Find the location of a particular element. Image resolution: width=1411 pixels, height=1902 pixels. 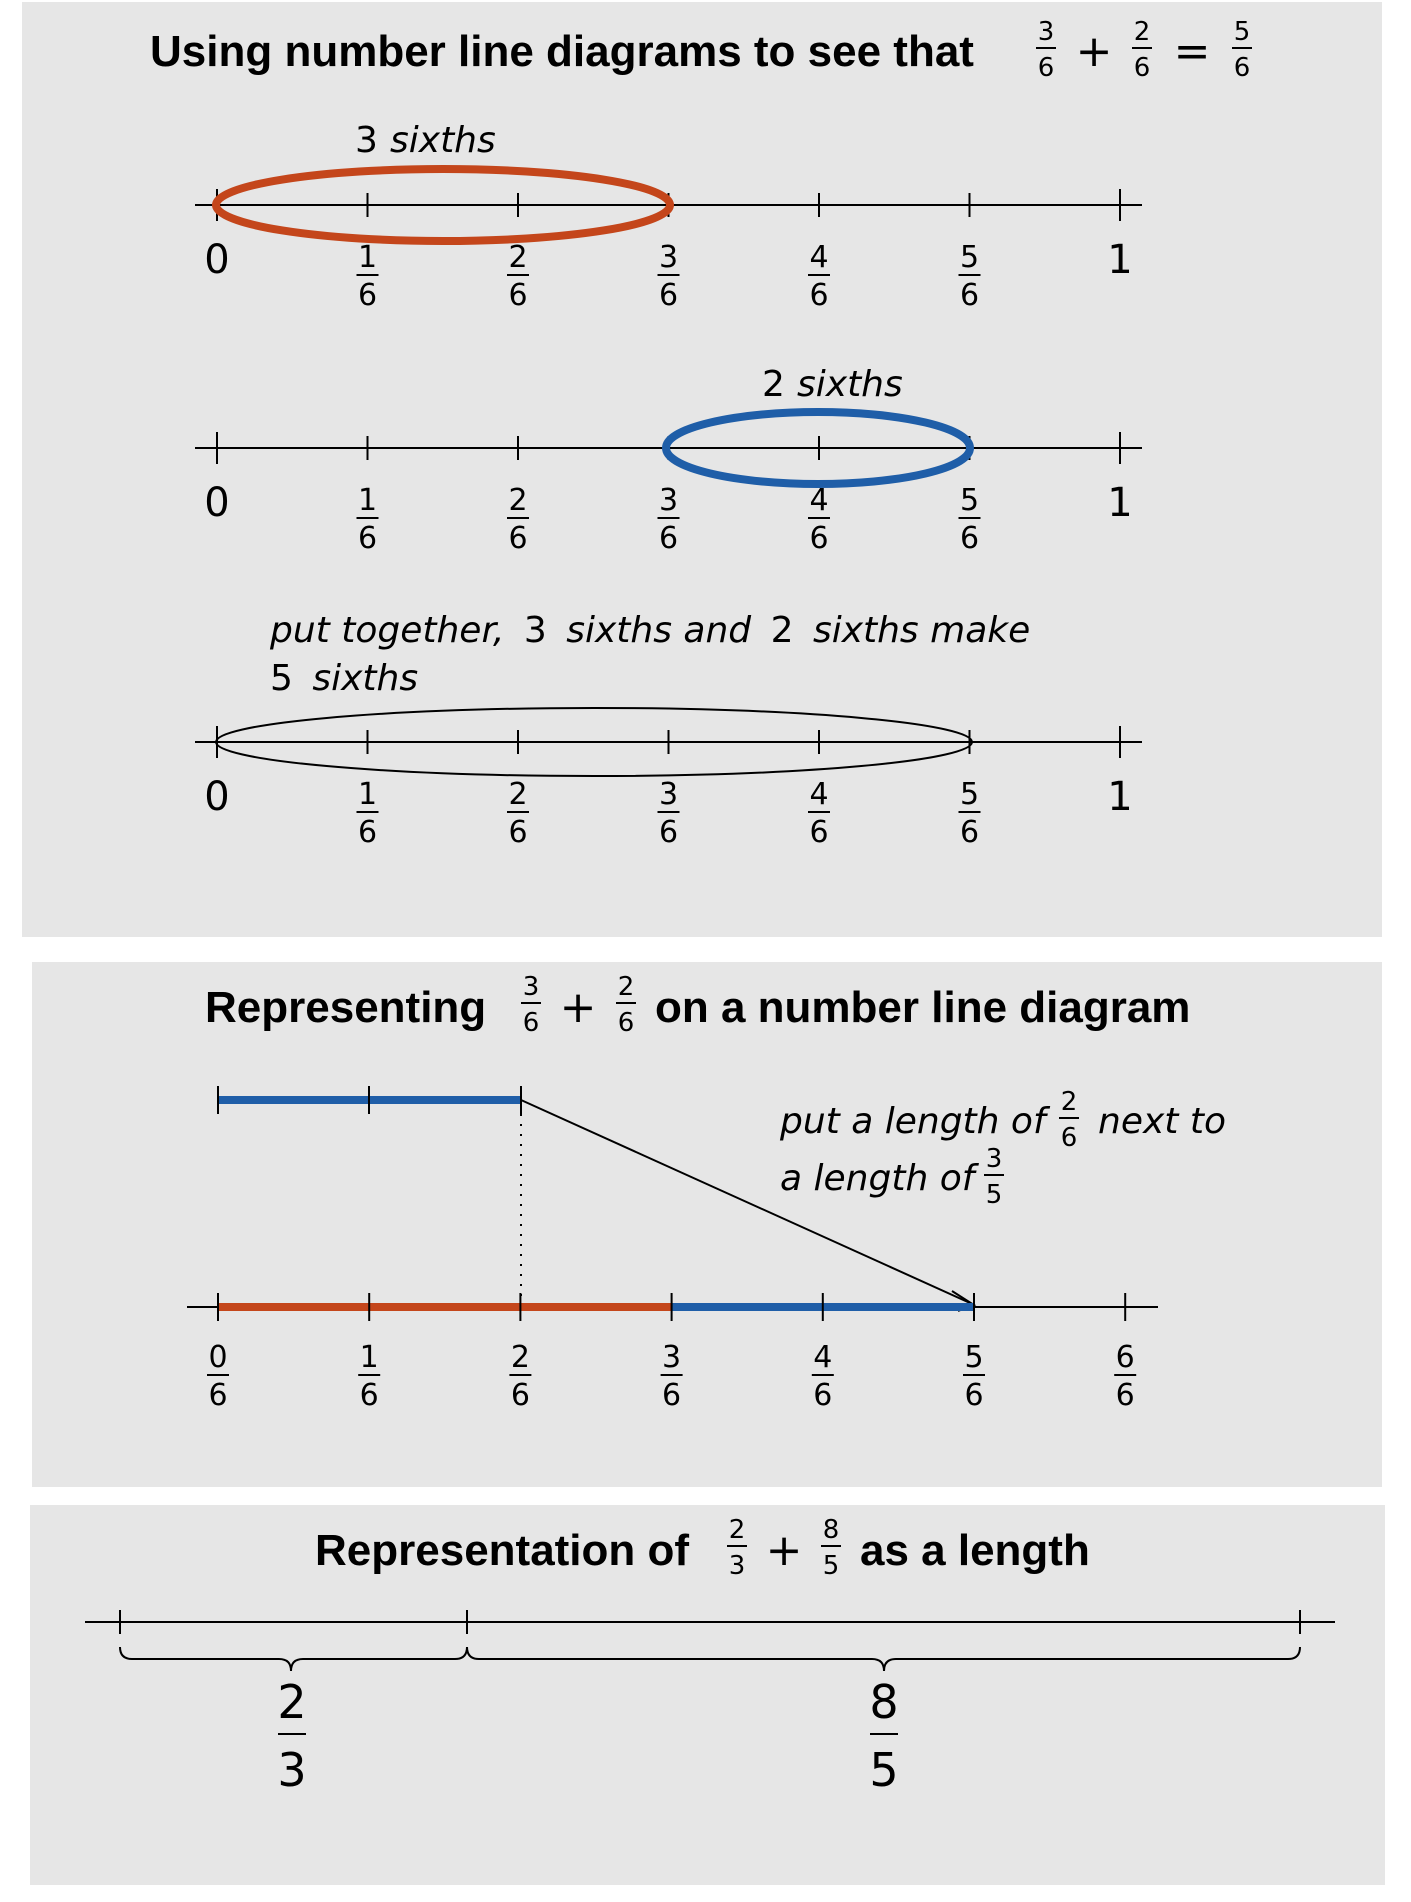

p2-tick-label-1-den: 6 is located at coordinates (369, 1395).